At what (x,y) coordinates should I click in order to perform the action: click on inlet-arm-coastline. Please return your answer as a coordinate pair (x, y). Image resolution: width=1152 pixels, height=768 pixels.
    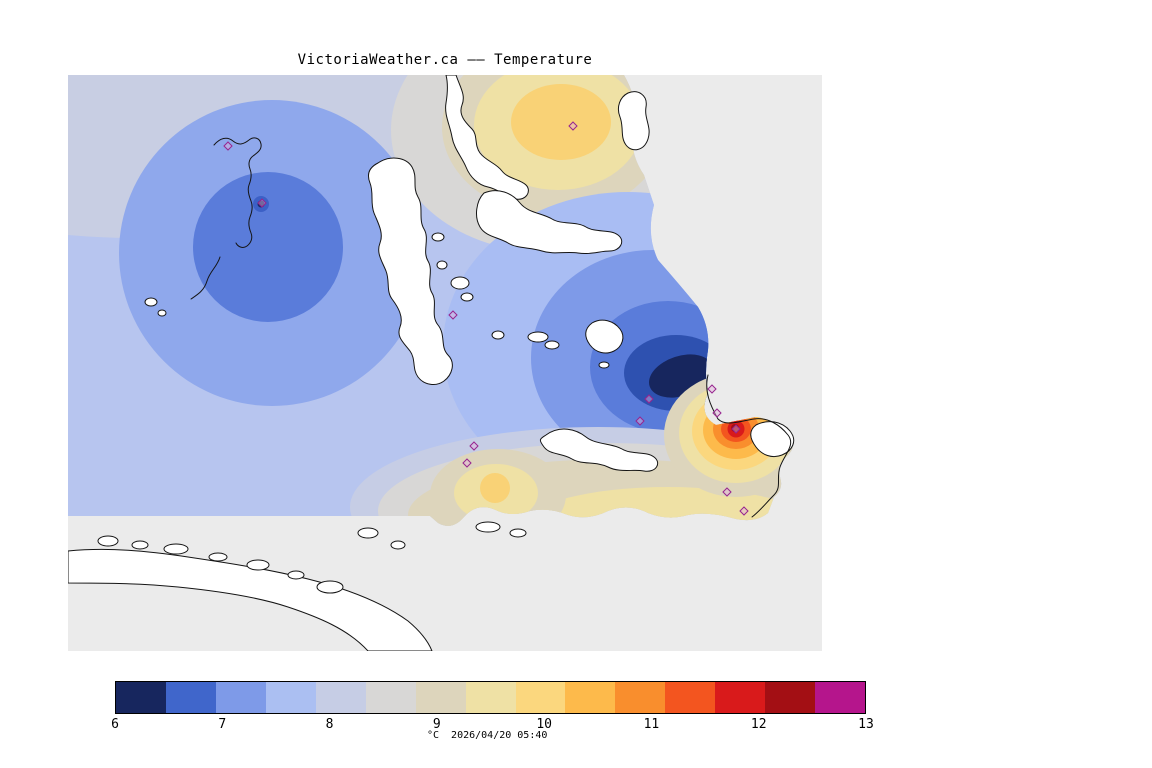
    Looking at the image, I should click on (205, 278).